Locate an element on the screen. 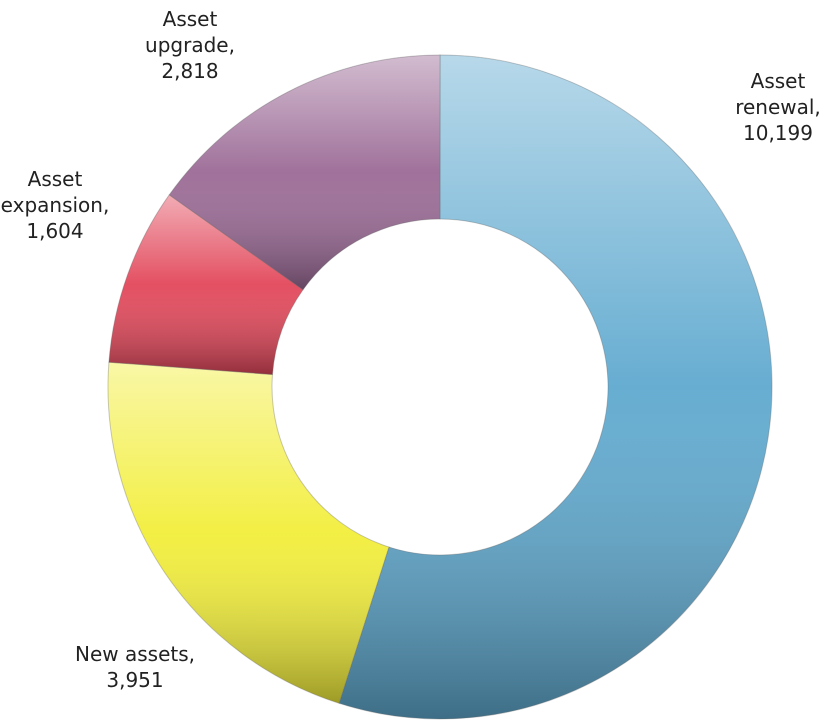  label-value: 10,199 is located at coordinates (778, 133).